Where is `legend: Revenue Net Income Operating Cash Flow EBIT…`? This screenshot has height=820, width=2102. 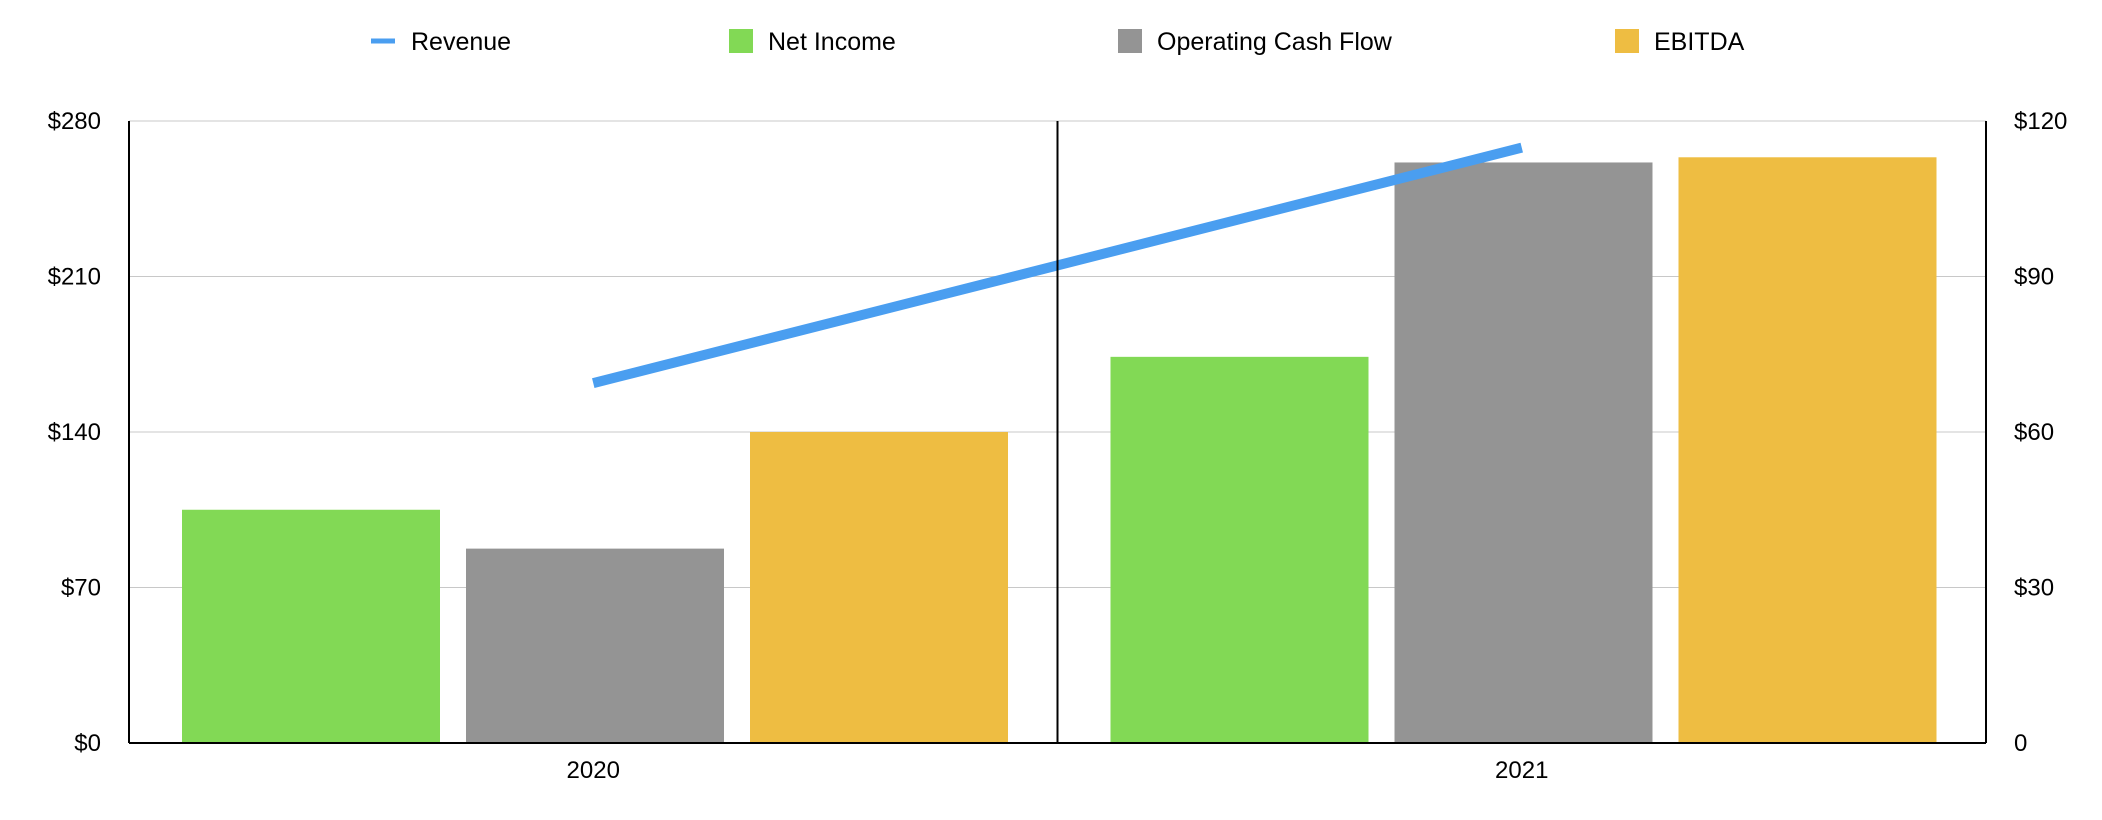
legend: Revenue Net Income Operating Cash Flow EBIT… is located at coordinates (1058, 42).